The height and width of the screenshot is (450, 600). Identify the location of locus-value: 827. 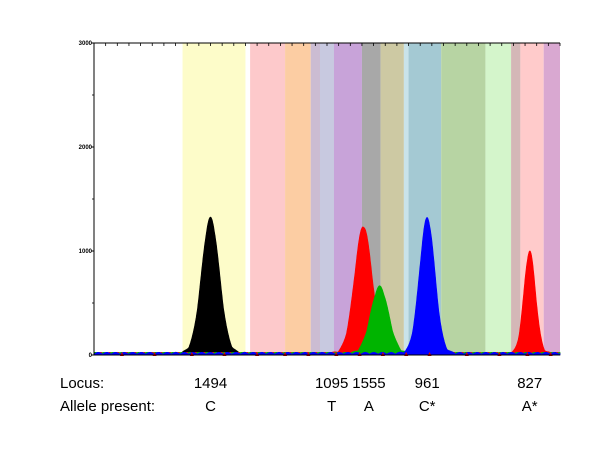
(530, 383).